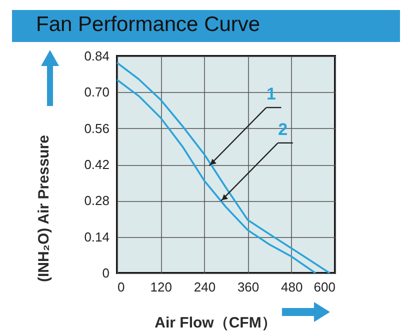 The height and width of the screenshot is (332, 414). I want to click on chart-title: Fan Performance Curve, so click(148, 25).